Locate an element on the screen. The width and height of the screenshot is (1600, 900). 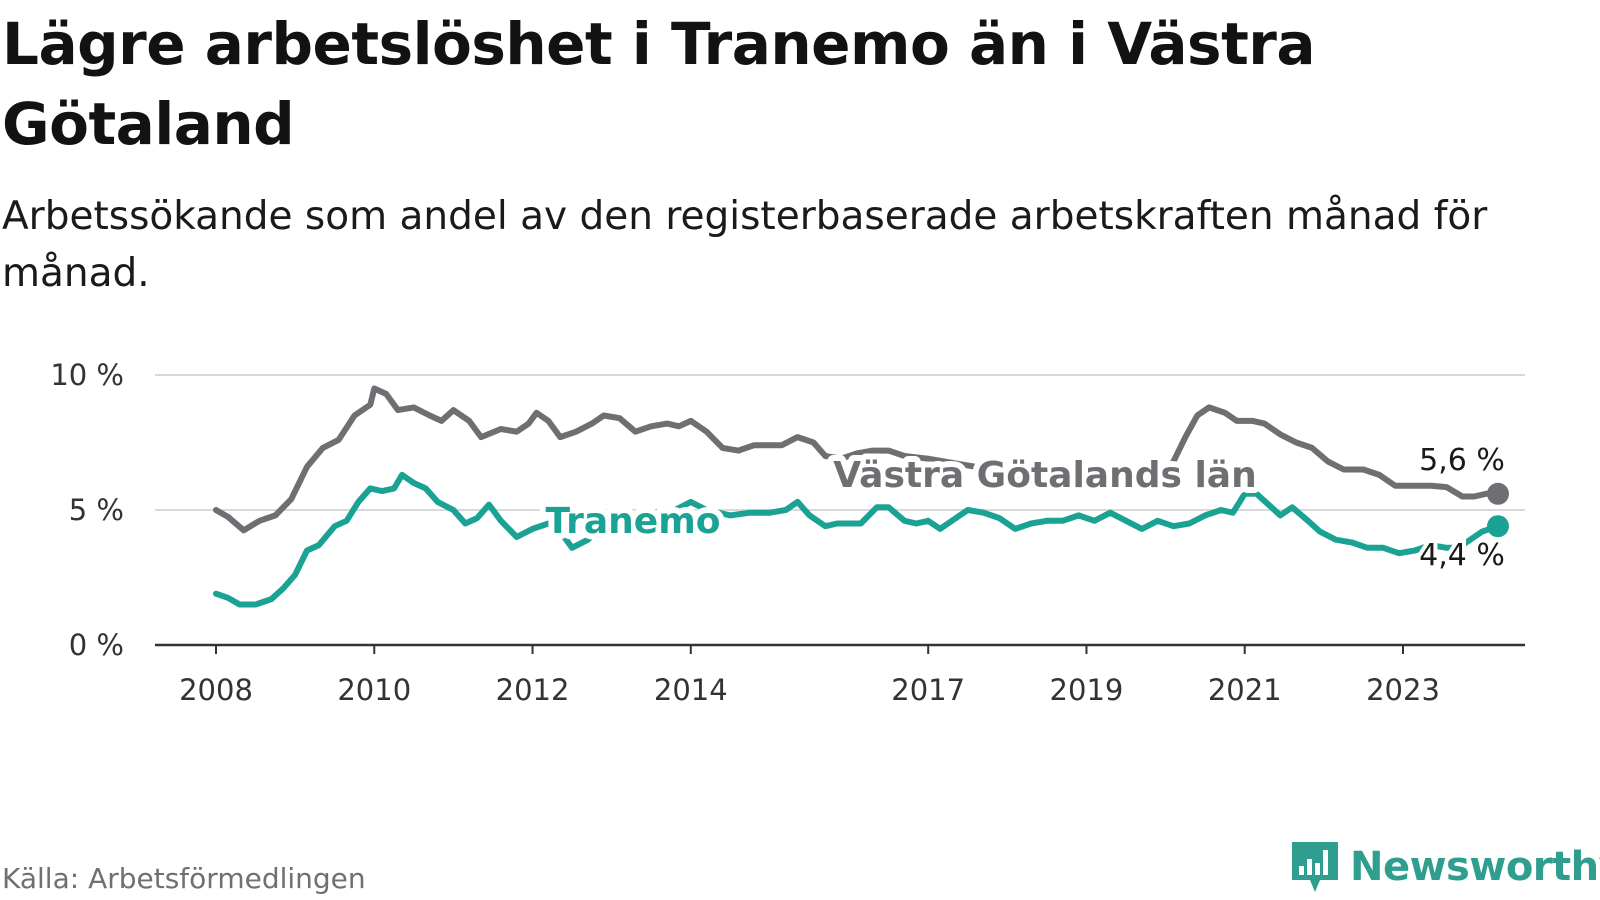
brand-name: Newsworthy is located at coordinates (1475, 867).